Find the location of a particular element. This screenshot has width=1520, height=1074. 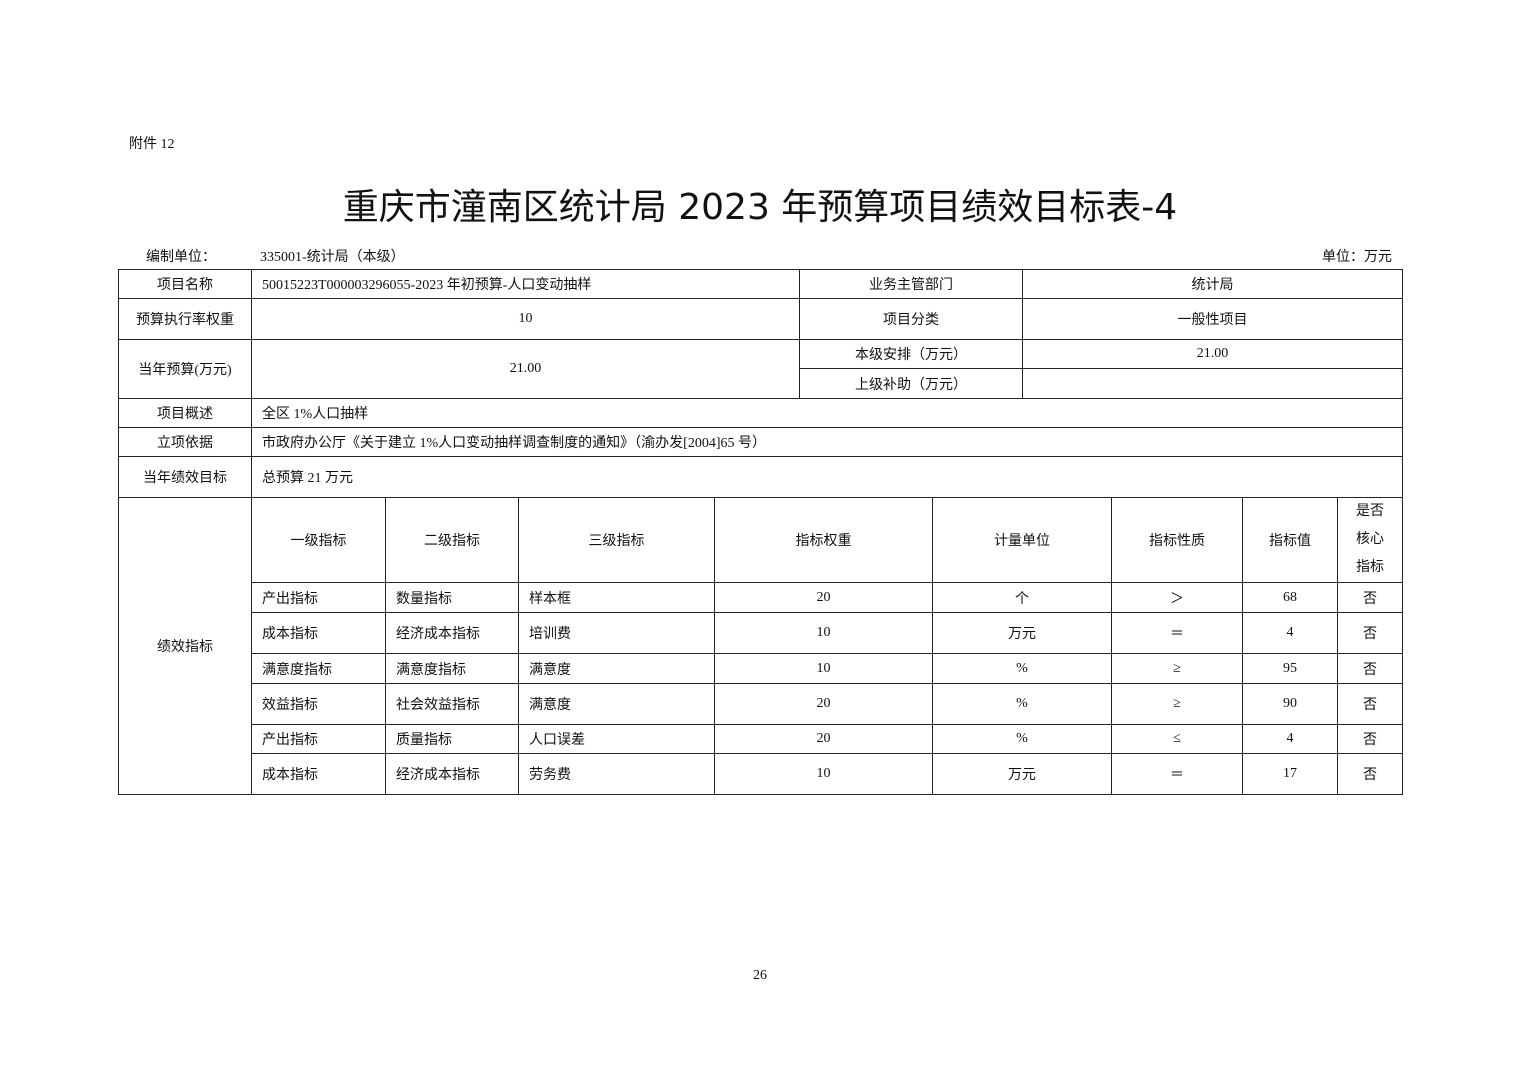

table-row: 预算执行率权重 10 项目分类 一般性项目 is located at coordinates (760, 319).